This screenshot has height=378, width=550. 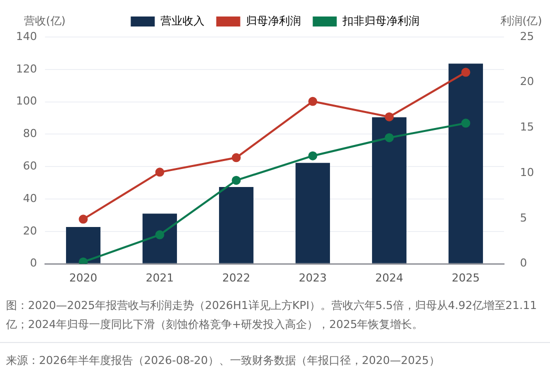 I want to click on y2-tick-label: 20, so click(x=527, y=81).